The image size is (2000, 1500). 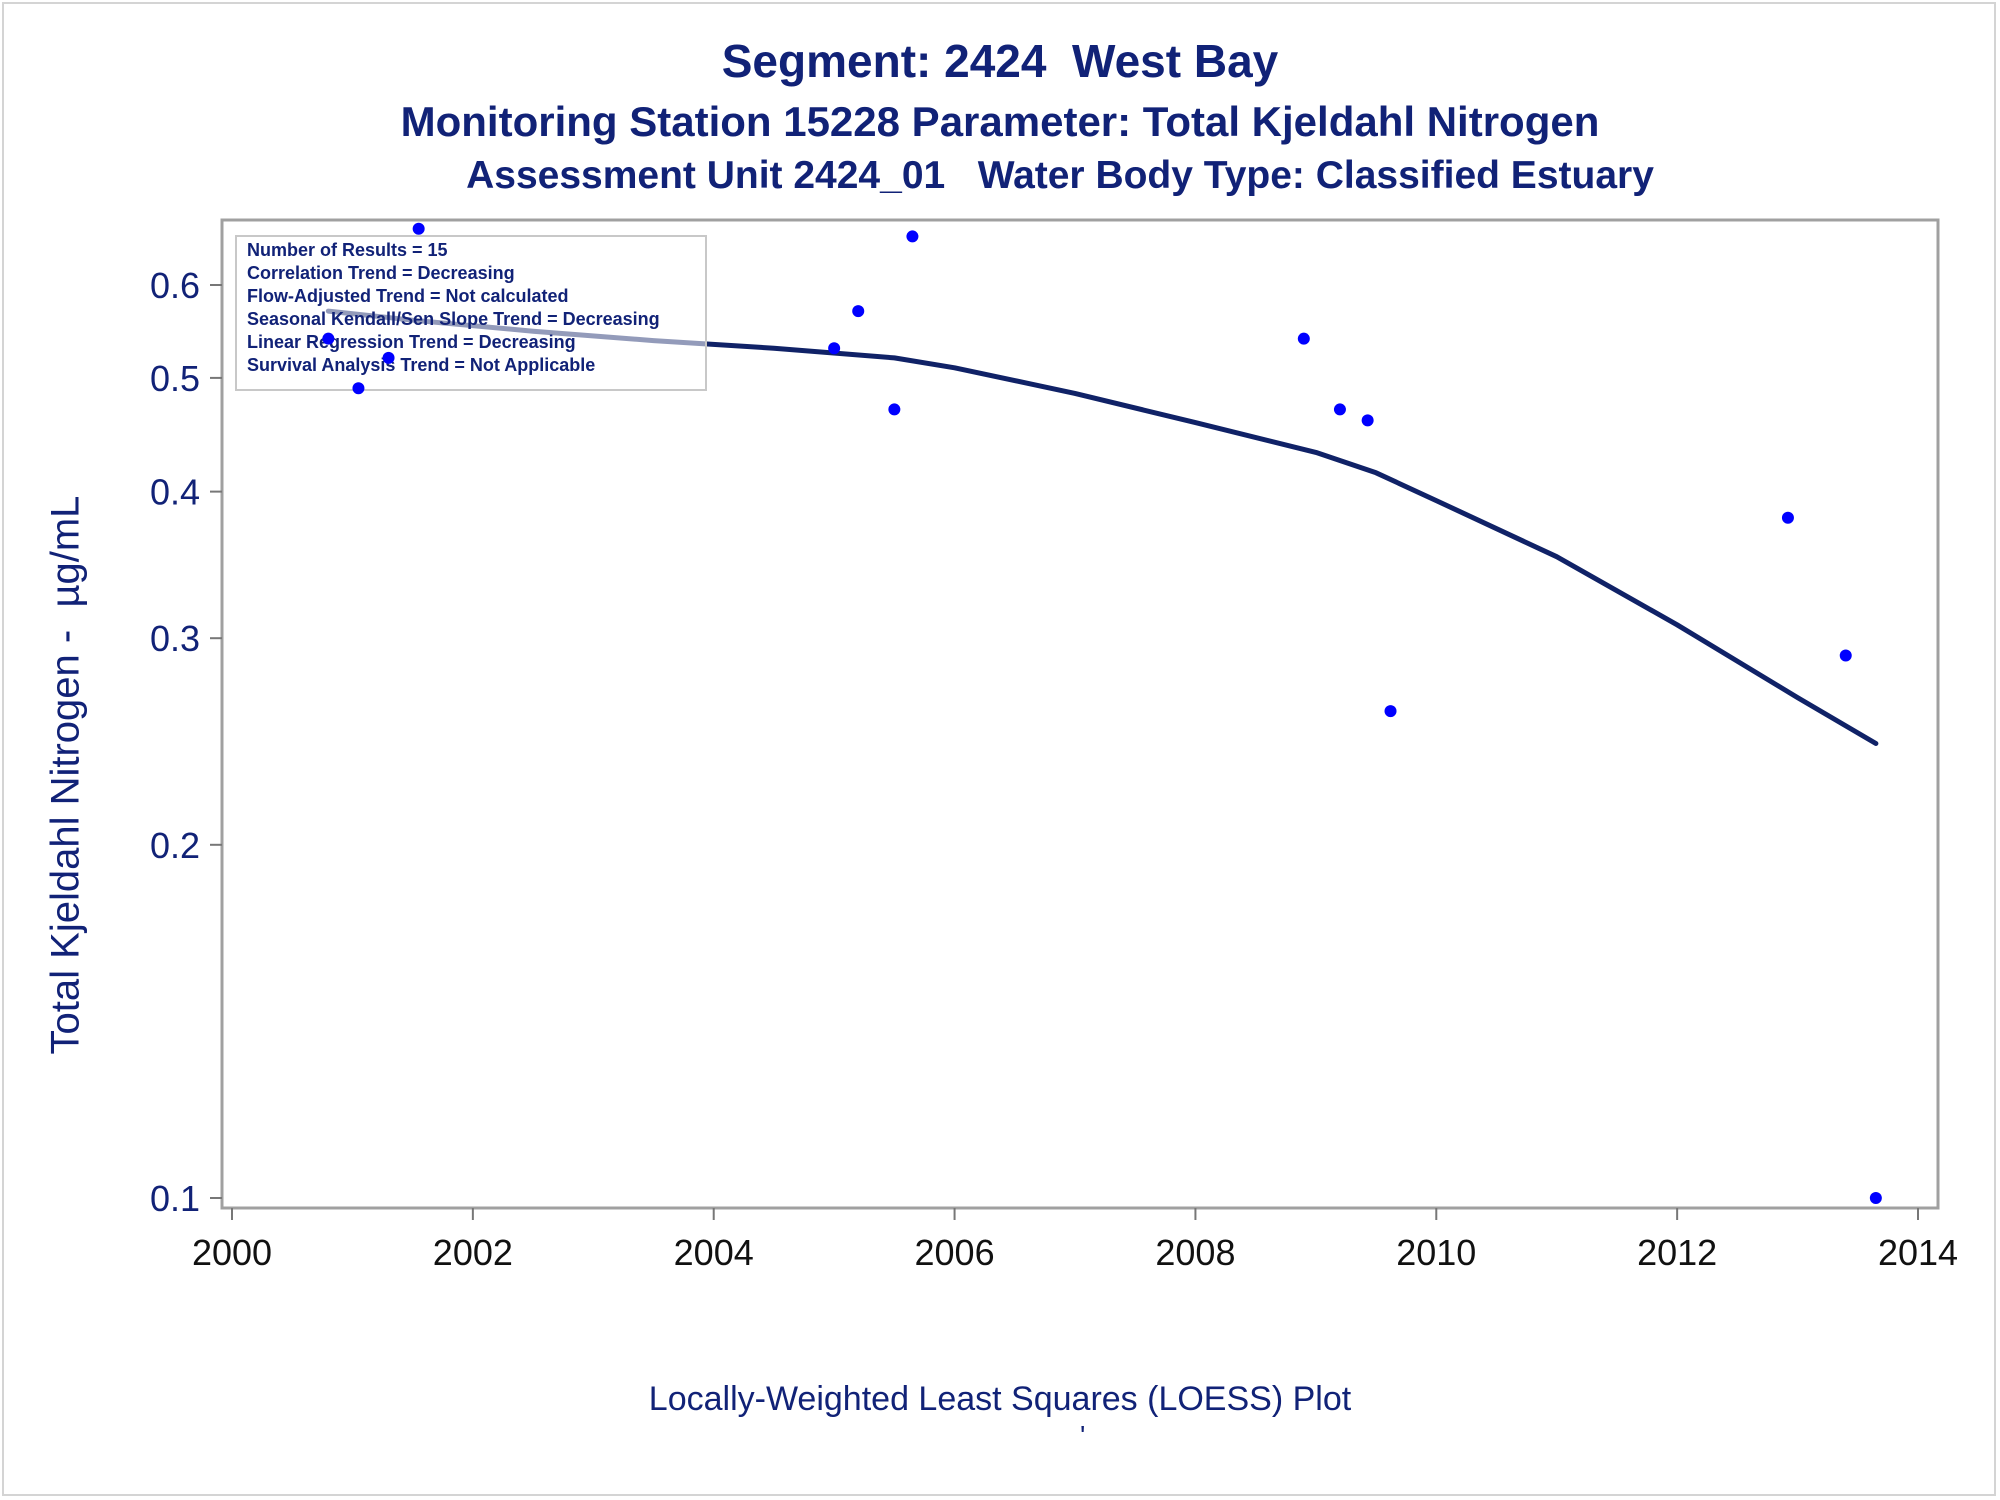 What do you see at coordinates (175, 492) in the screenshot?
I see `y-tick-label: 0.4` at bounding box center [175, 492].